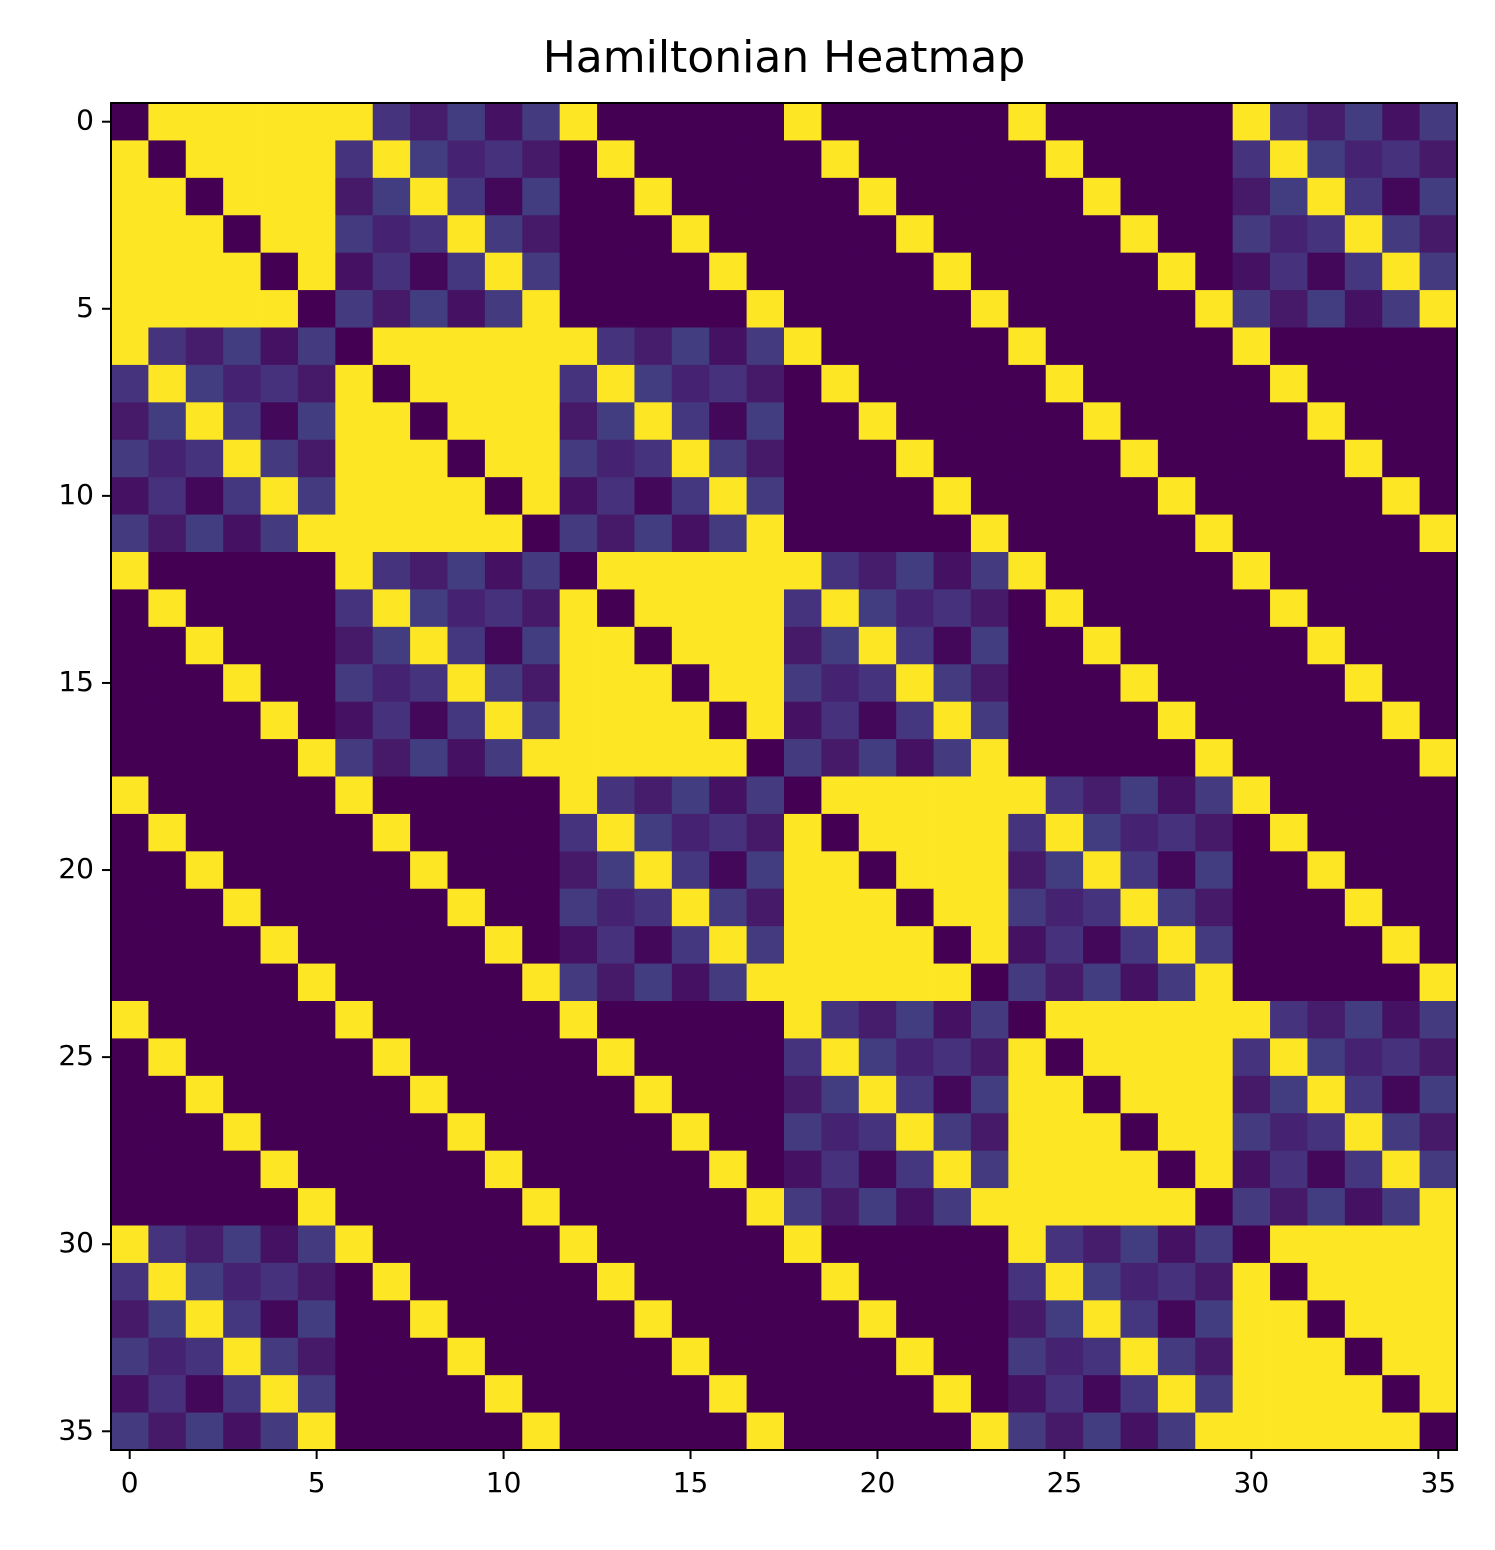 The image size is (1495, 1550). I want to click on x-tick-label: 35, so click(1438, 1482).